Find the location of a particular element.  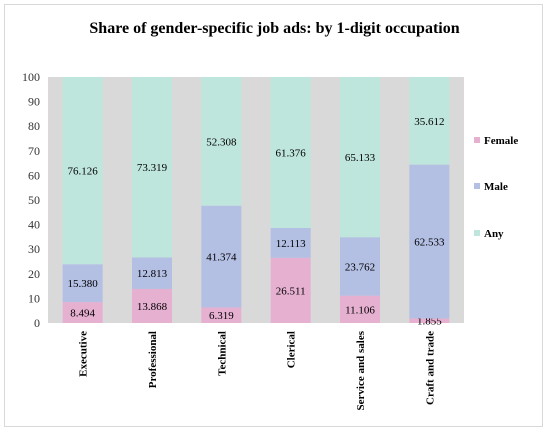

data-label: 1.855 is located at coordinates (429, 322).